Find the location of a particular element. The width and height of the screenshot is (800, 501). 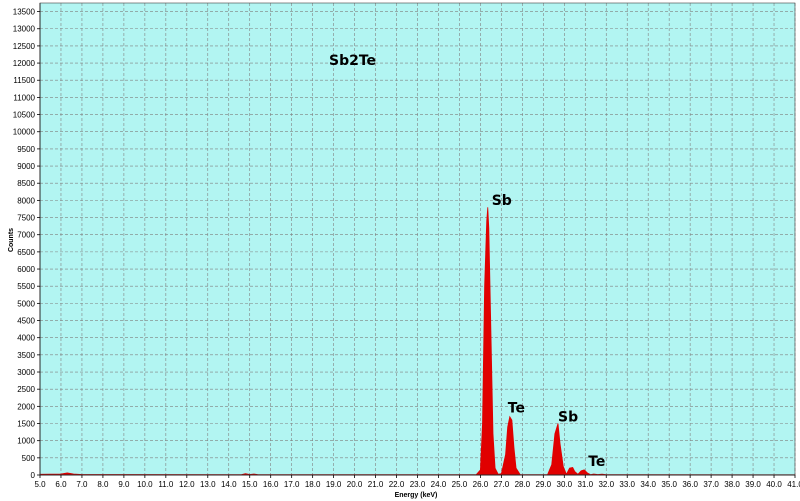

x-tick-label: 39.0 is located at coordinates (753, 484).